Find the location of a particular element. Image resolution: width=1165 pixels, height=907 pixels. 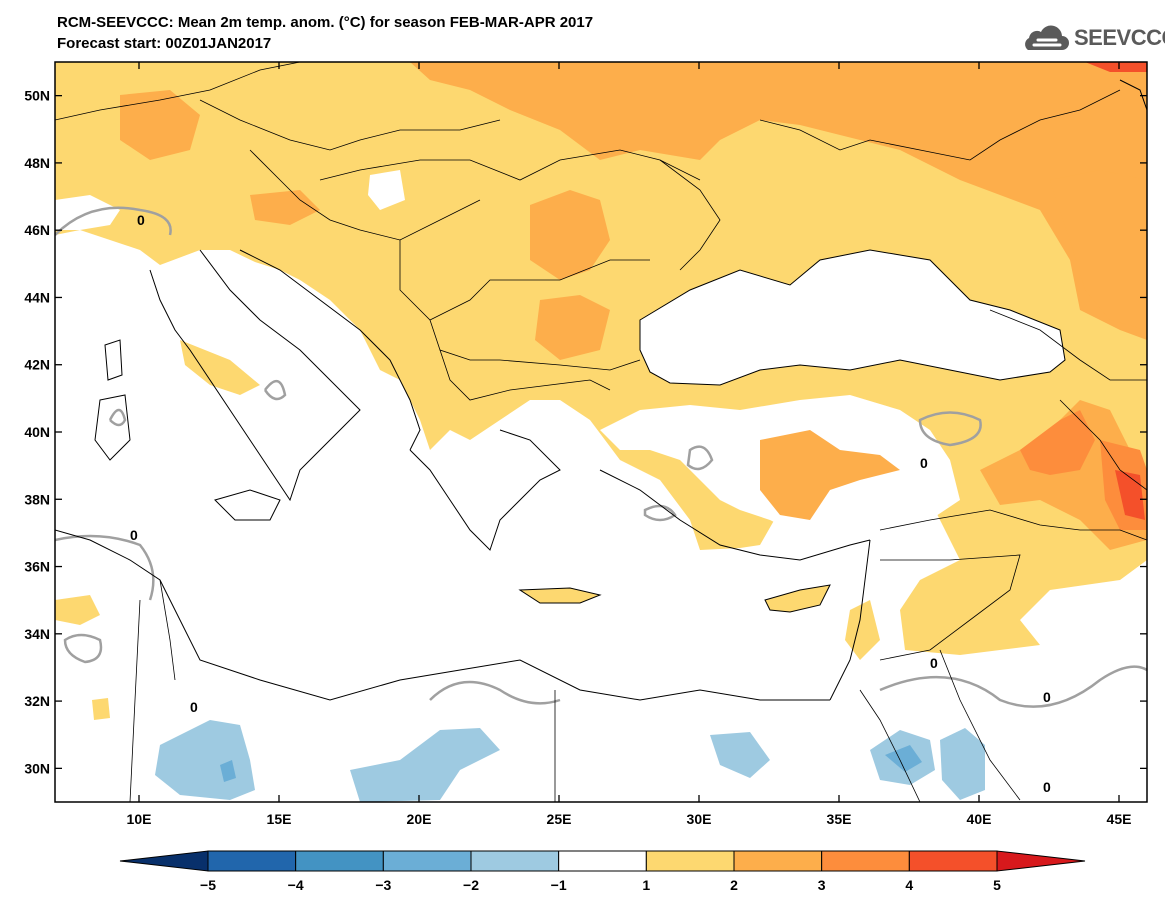

cloud-icon is located at coordinates (1047, 37).